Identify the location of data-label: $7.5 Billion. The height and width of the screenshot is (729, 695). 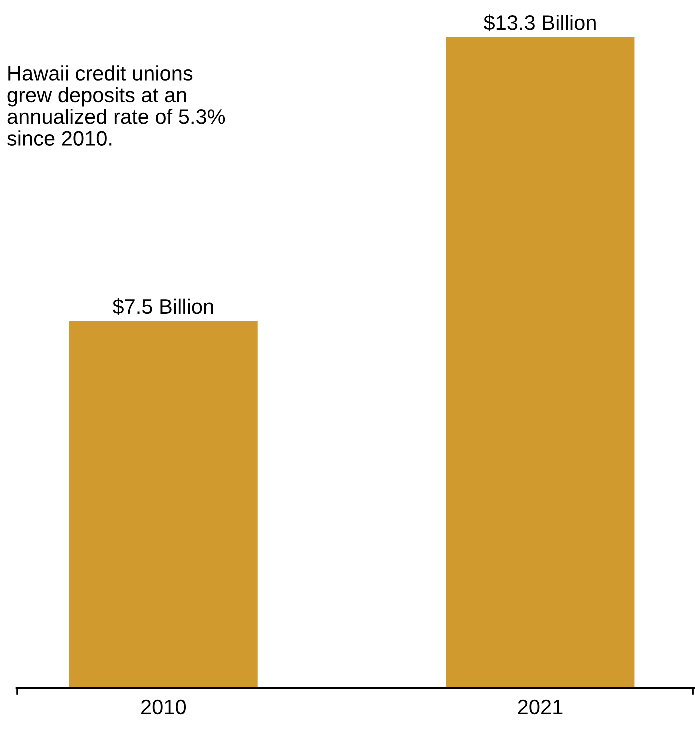
(163, 307).